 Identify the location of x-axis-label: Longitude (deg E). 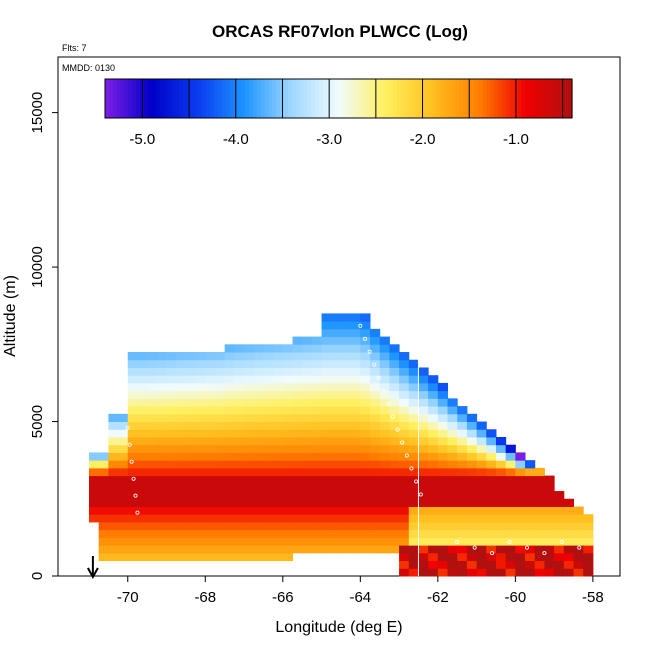
(338, 627).